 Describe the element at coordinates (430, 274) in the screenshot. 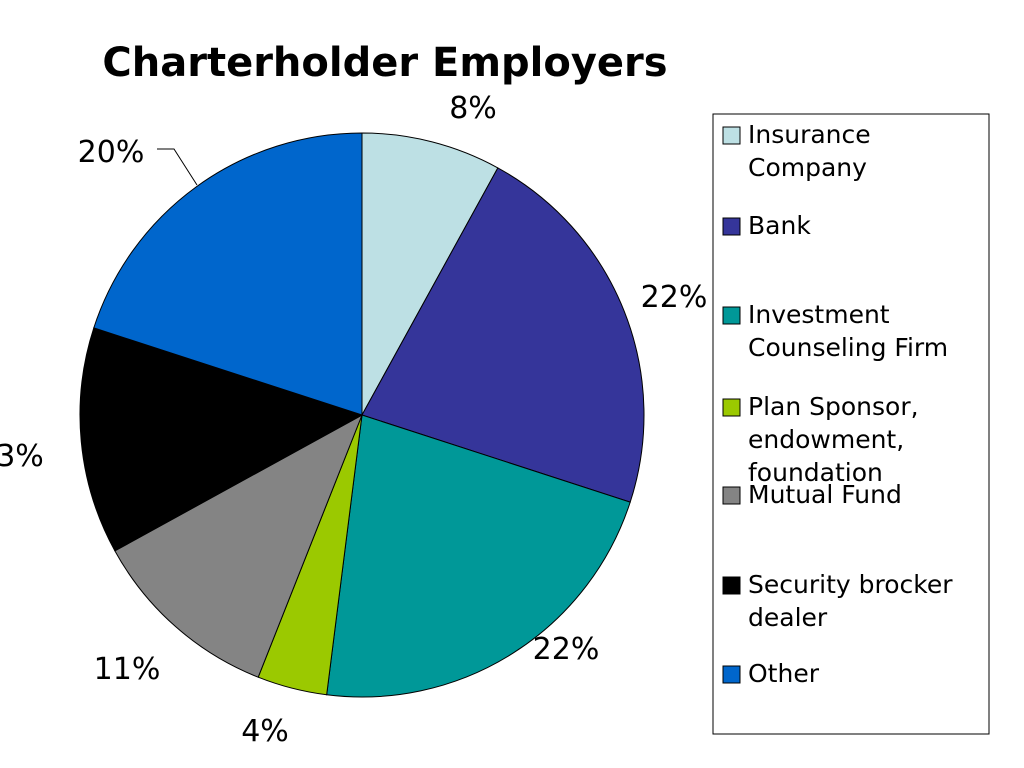

I see `pie-slice-insurance-company` at that location.